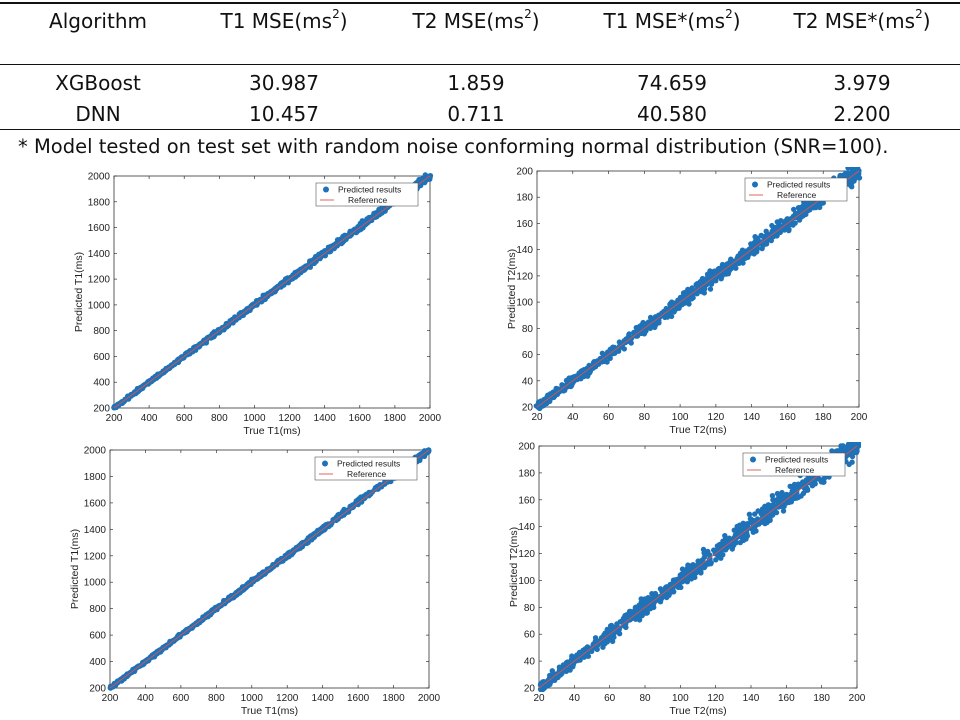 The width and height of the screenshot is (960, 720). What do you see at coordinates (862, 20) in the screenshot?
I see `header-t2-mse-noise: T2 MSE*(ms2)` at bounding box center [862, 20].